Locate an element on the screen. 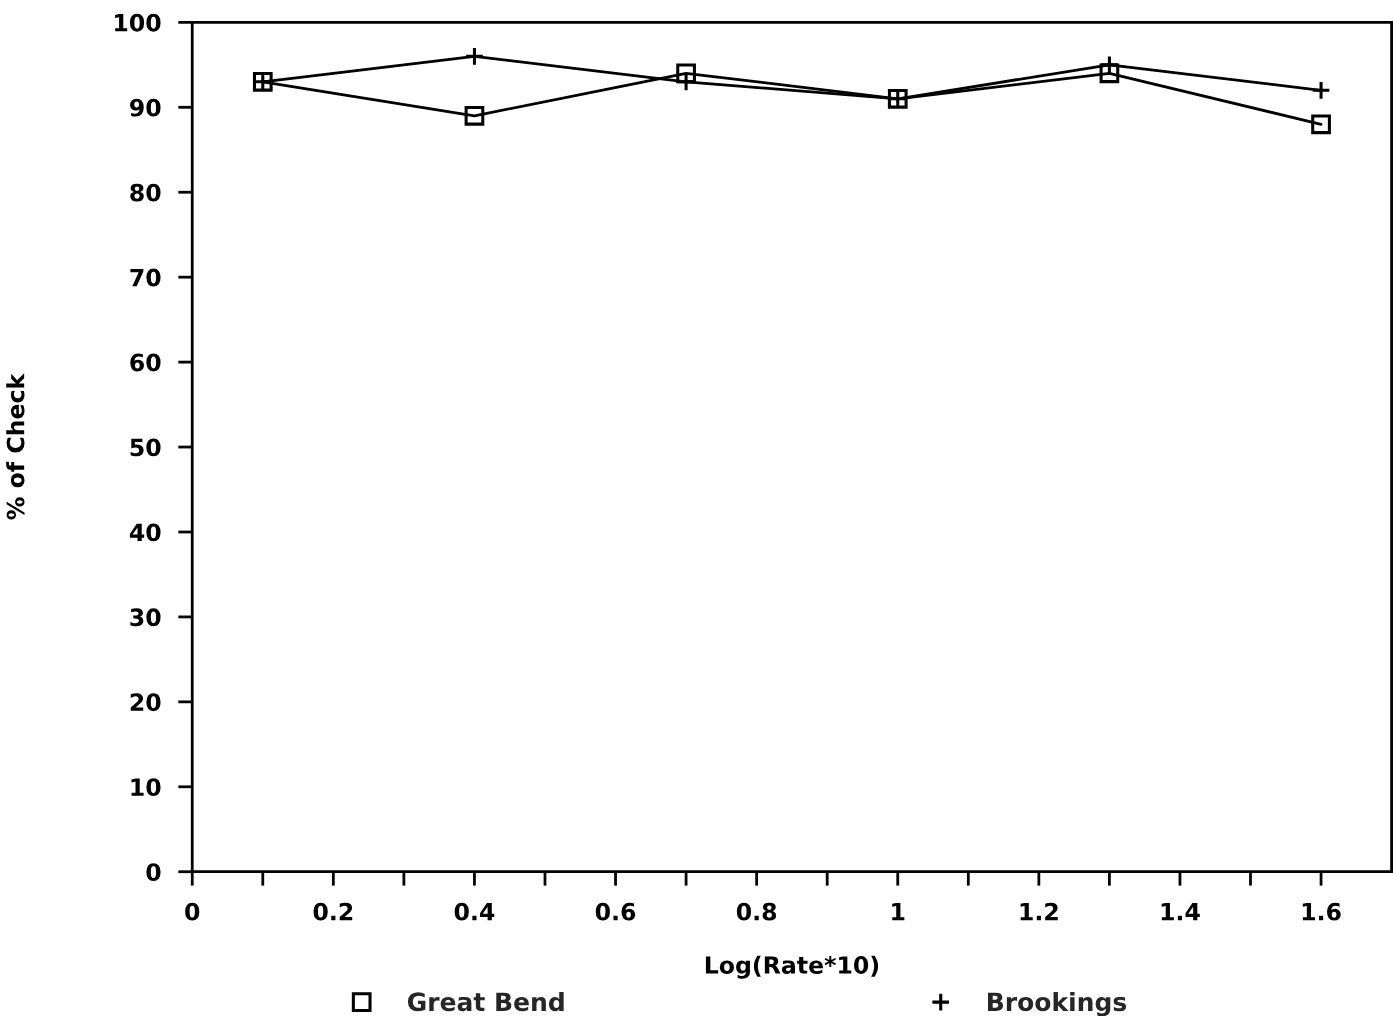  y-axis-title: % of Check is located at coordinates (15, 446).